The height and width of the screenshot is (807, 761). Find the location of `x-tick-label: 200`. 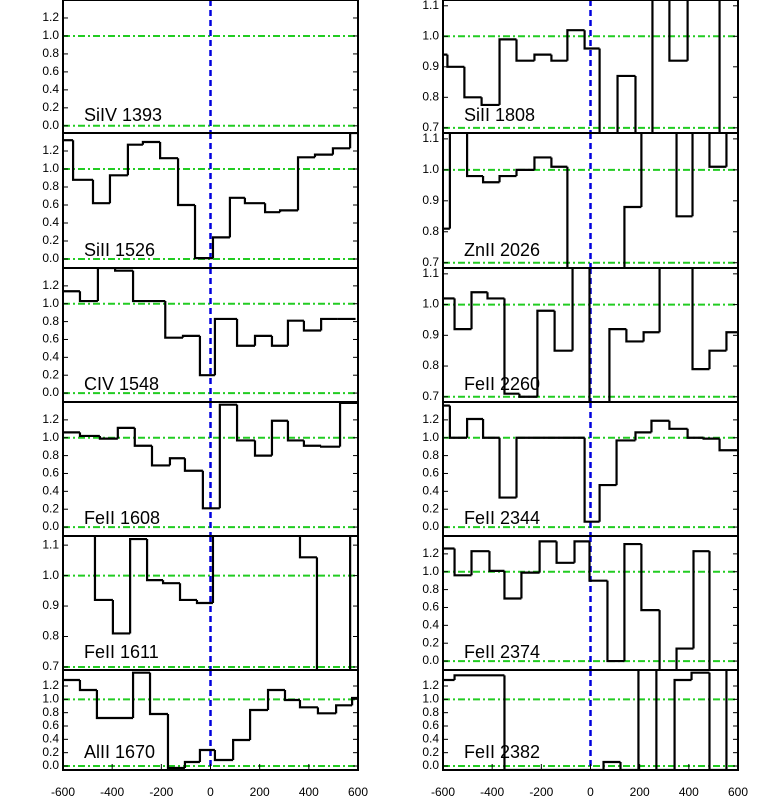

x-tick-label: 200 is located at coordinates (260, 792).